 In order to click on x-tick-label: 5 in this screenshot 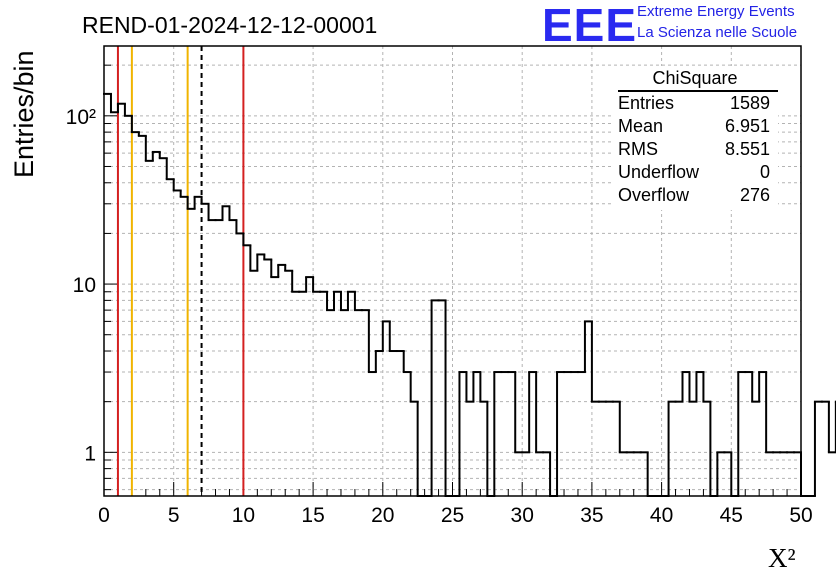, I will do `click(174, 515)`.